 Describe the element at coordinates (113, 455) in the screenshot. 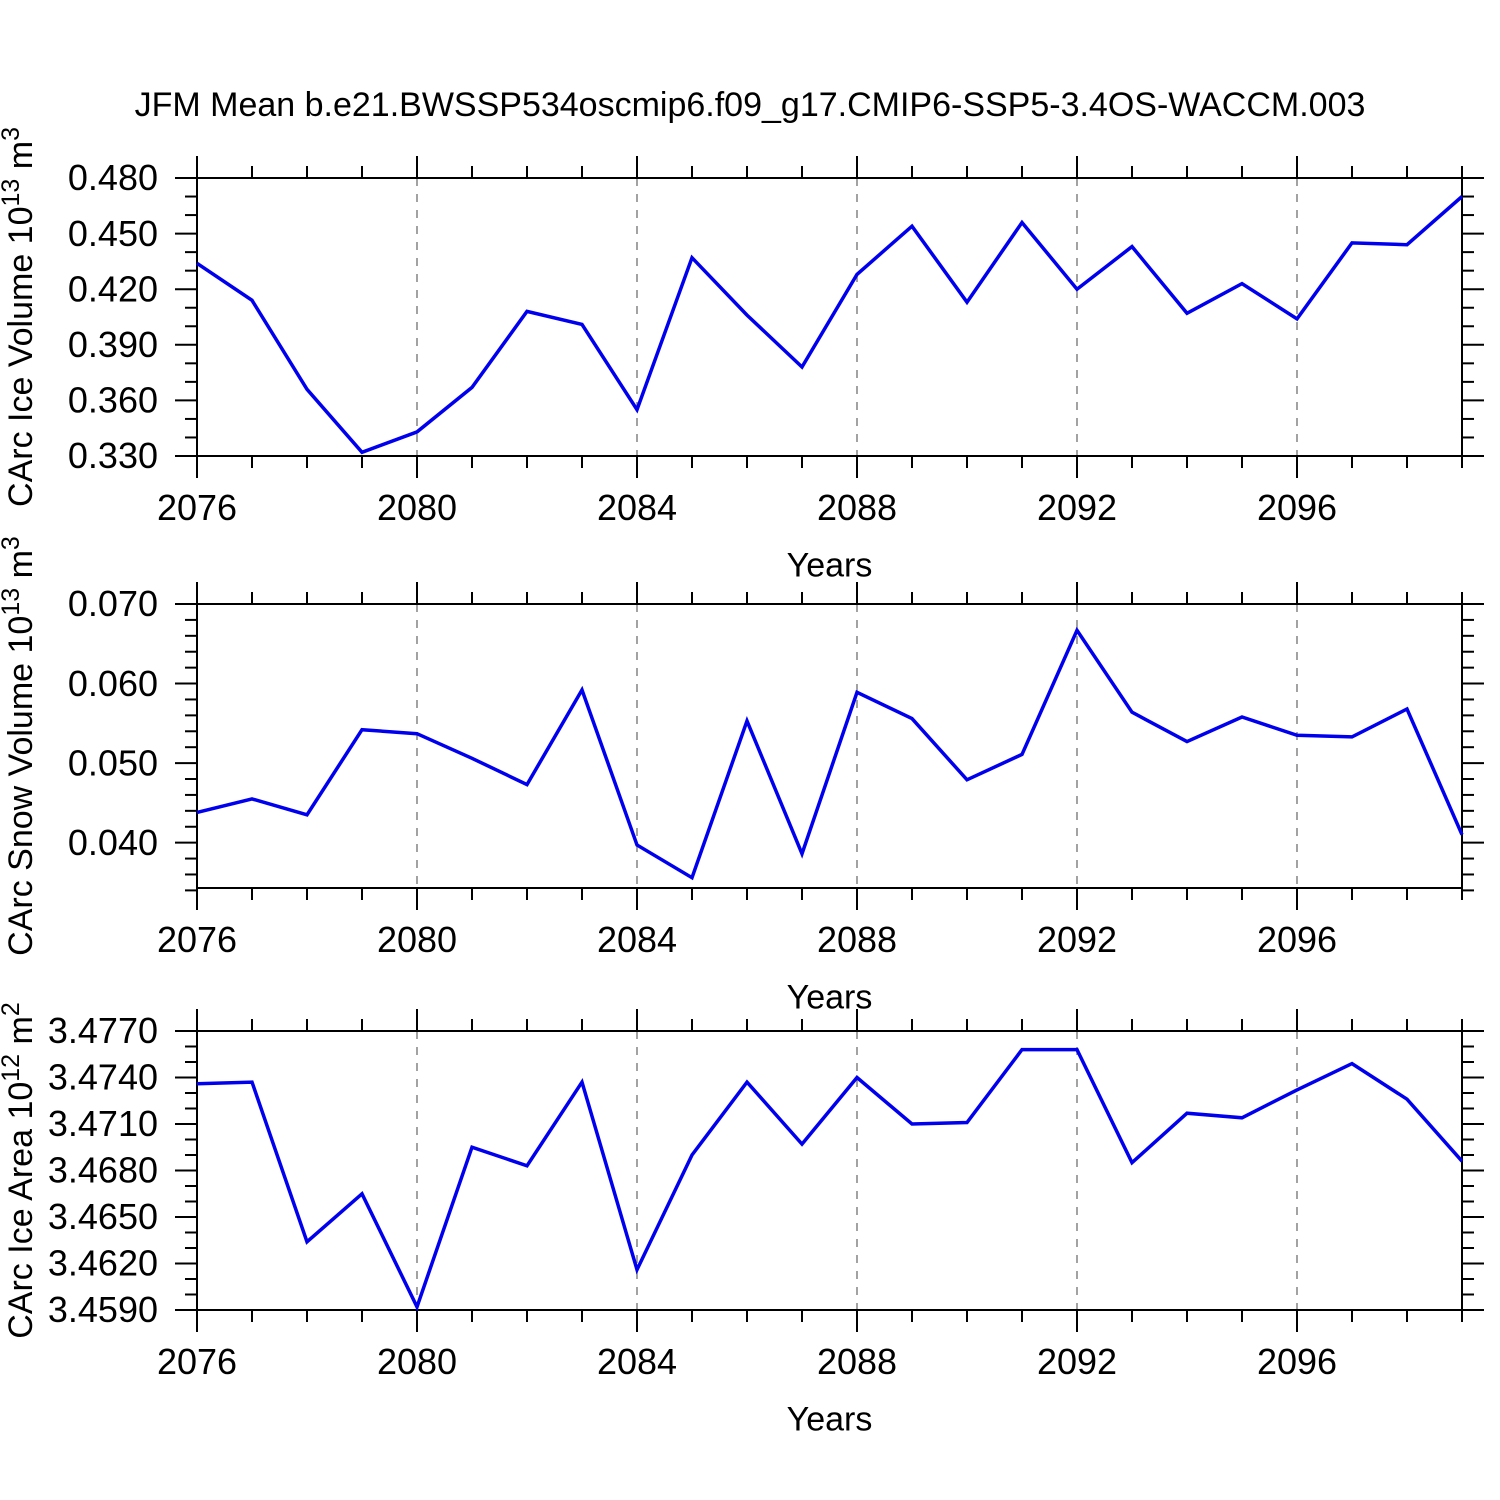

I see `y-tick-label: 0.330` at that location.